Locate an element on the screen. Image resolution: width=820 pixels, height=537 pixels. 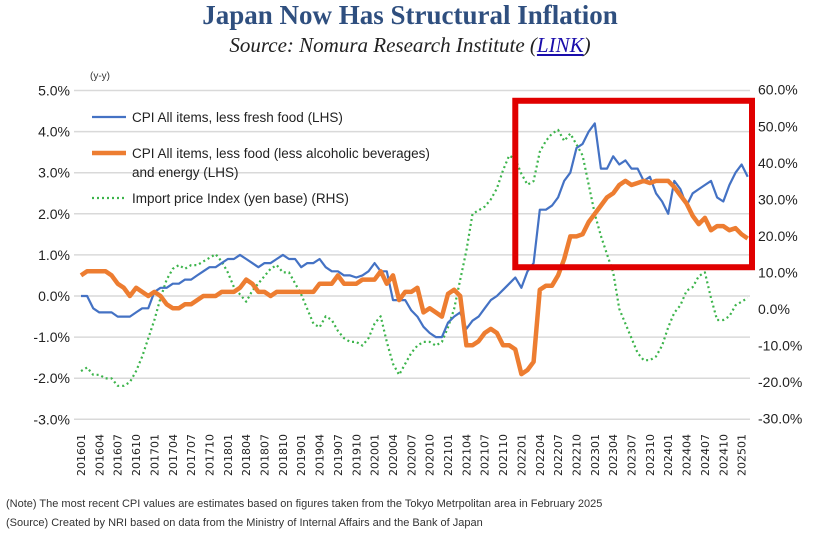
x-tick-label: 202007 is located at coordinates (411, 455).